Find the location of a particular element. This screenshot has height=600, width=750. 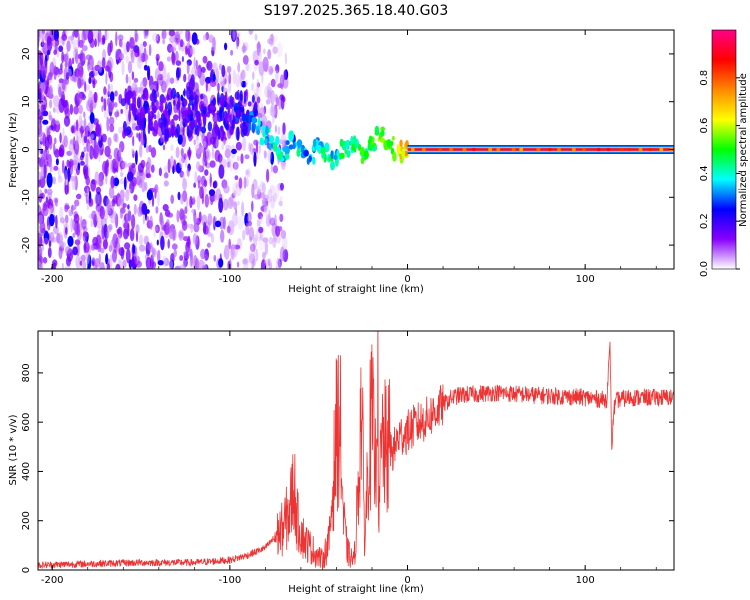

spectrogram-y-tick-label: -20 is located at coordinates (26, 245).